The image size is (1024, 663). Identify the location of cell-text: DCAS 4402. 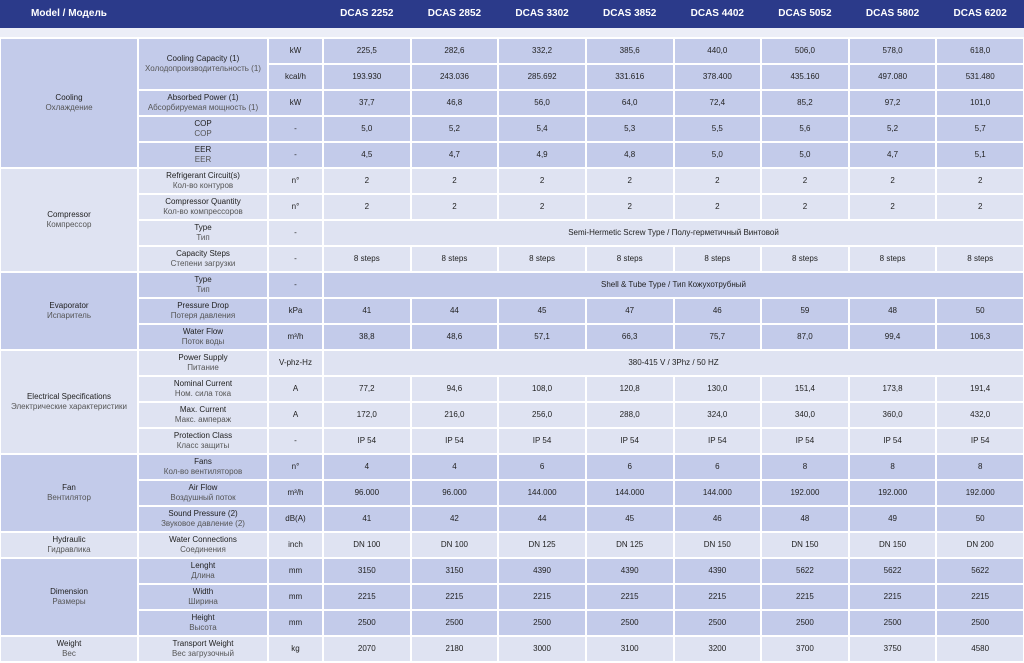
(717, 13).